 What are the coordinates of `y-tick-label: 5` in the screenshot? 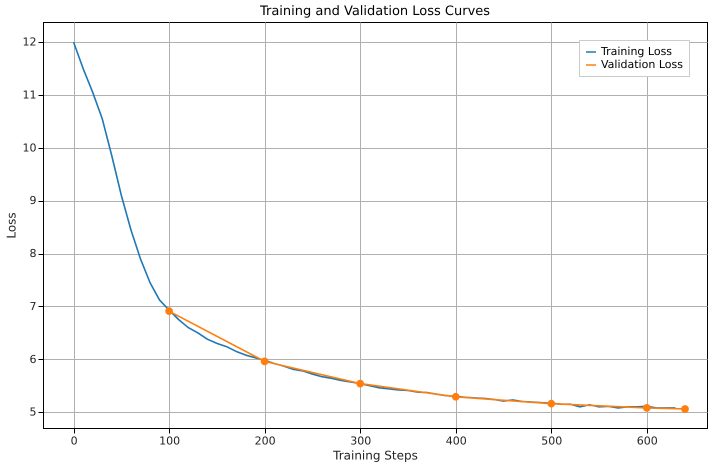 It's located at (33, 412).